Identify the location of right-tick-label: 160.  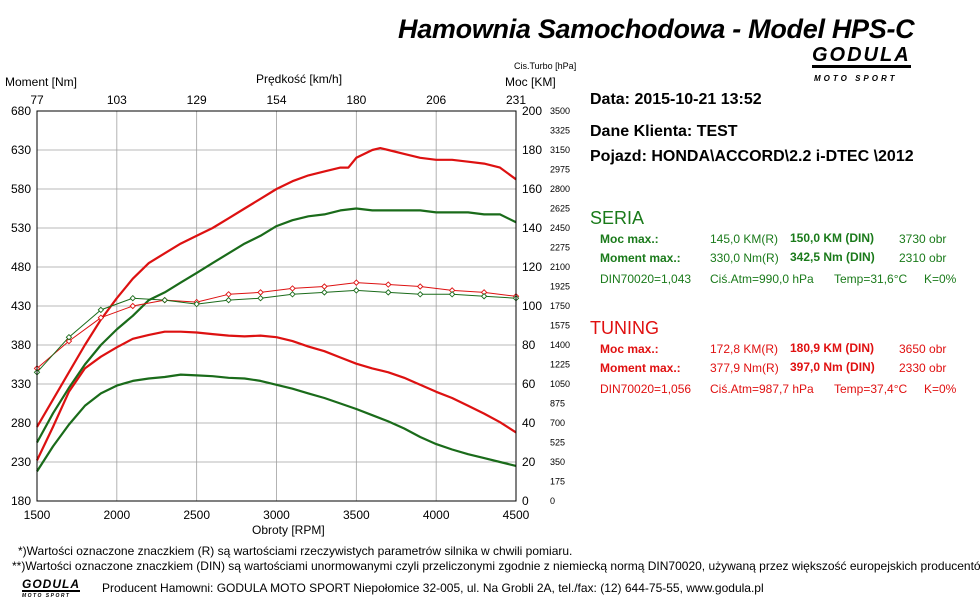
(532, 189).